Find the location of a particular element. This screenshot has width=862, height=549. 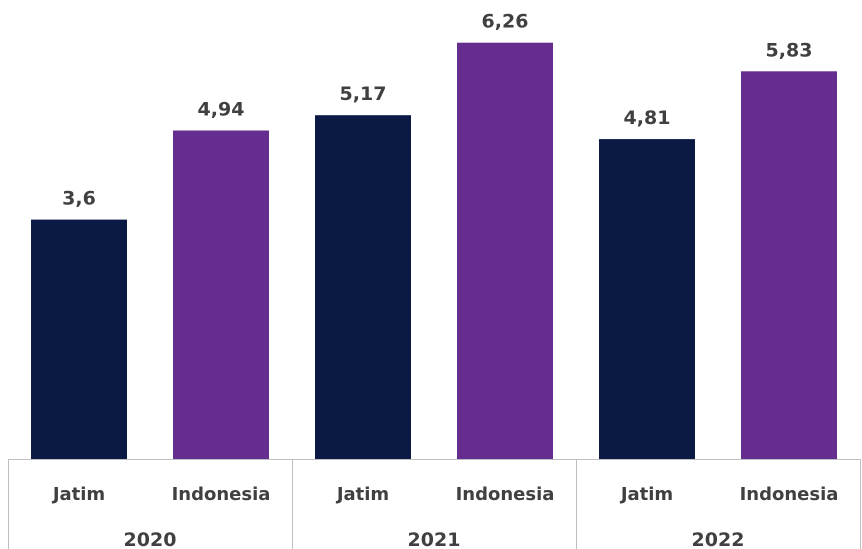

data-label: 5,17 is located at coordinates (363, 94).